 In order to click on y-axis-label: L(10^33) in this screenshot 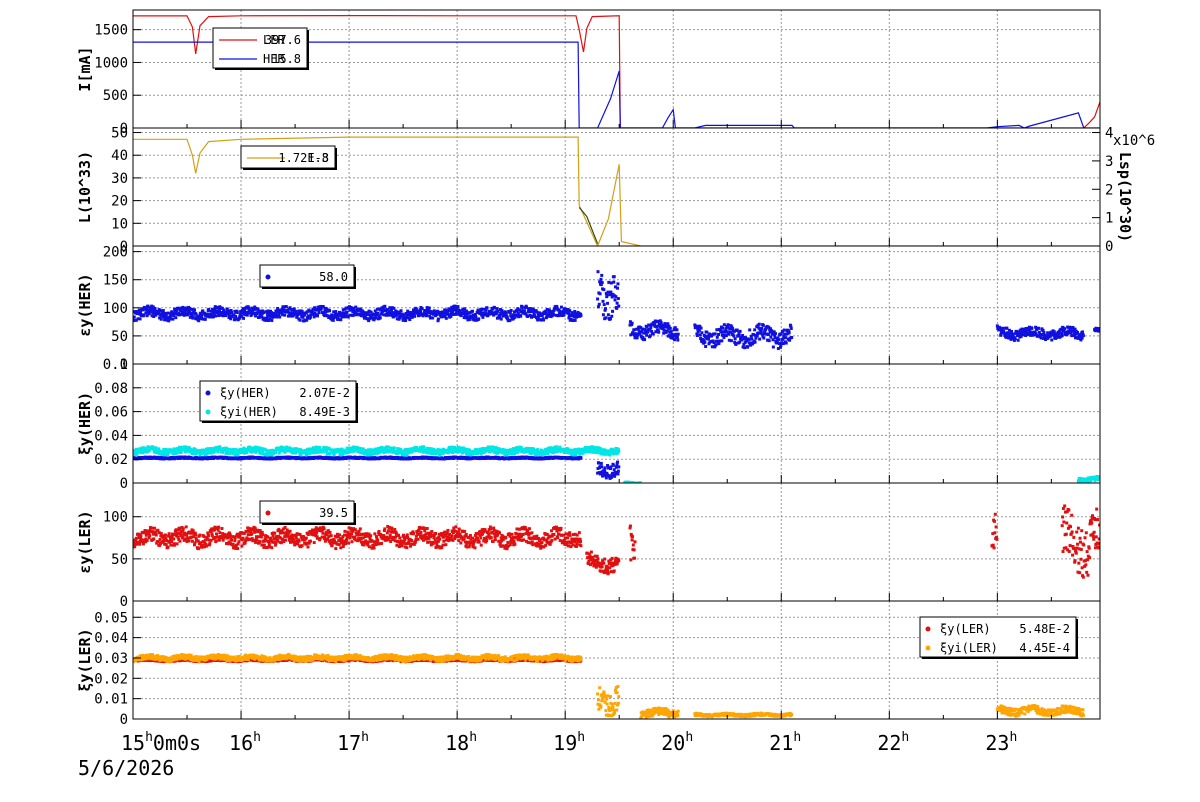, I will do `click(85, 187)`.